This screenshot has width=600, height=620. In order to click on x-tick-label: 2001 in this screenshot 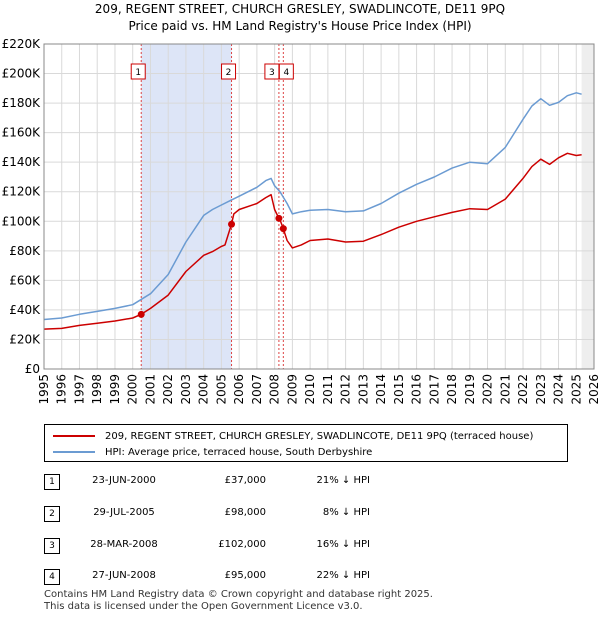, I will do `click(150, 389)`.